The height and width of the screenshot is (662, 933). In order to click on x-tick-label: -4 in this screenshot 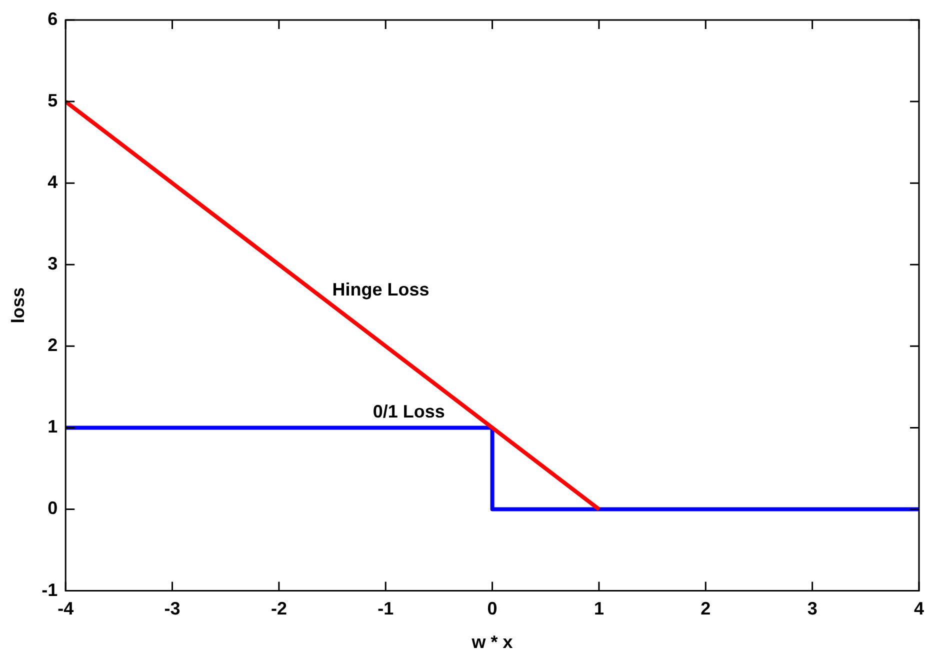, I will do `click(66, 608)`.